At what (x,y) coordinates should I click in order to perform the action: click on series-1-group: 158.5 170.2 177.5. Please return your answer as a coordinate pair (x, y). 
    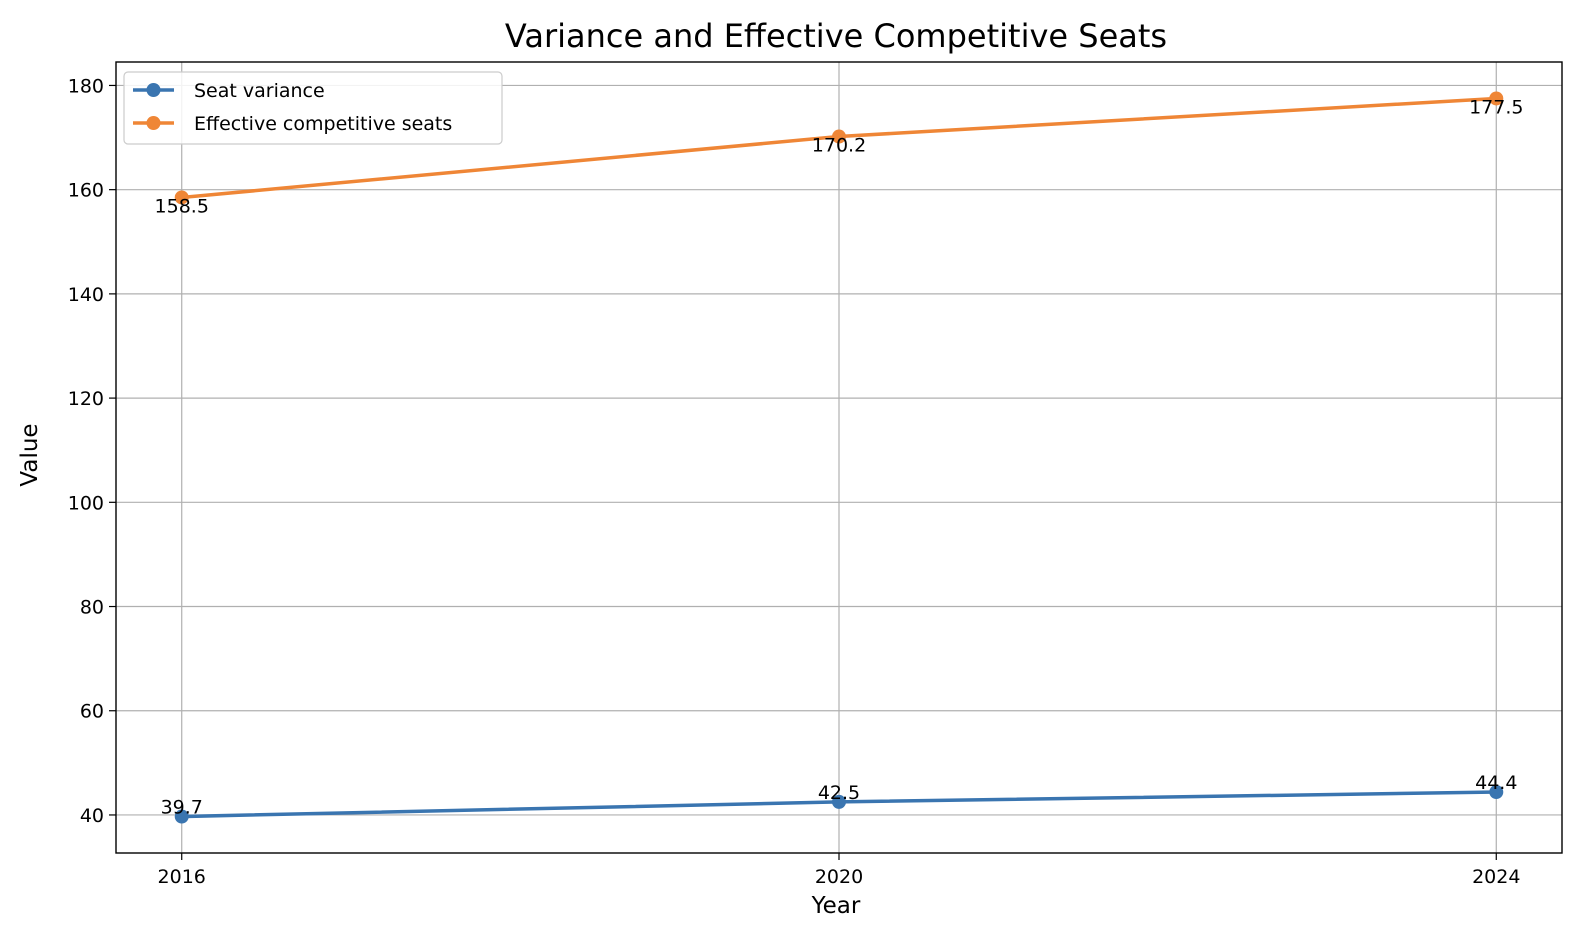
    Looking at the image, I should click on (839, 154).